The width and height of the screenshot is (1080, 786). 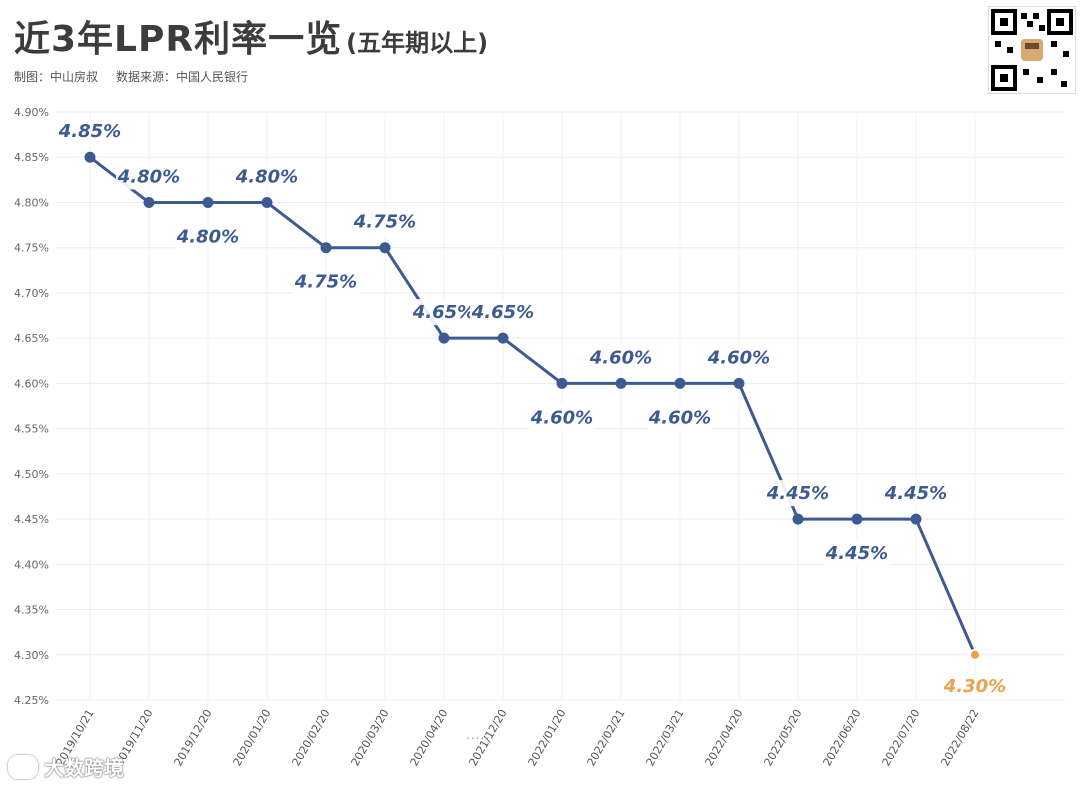 What do you see at coordinates (31, 383) in the screenshot?
I see `y-tick-label: 4.60%` at bounding box center [31, 383].